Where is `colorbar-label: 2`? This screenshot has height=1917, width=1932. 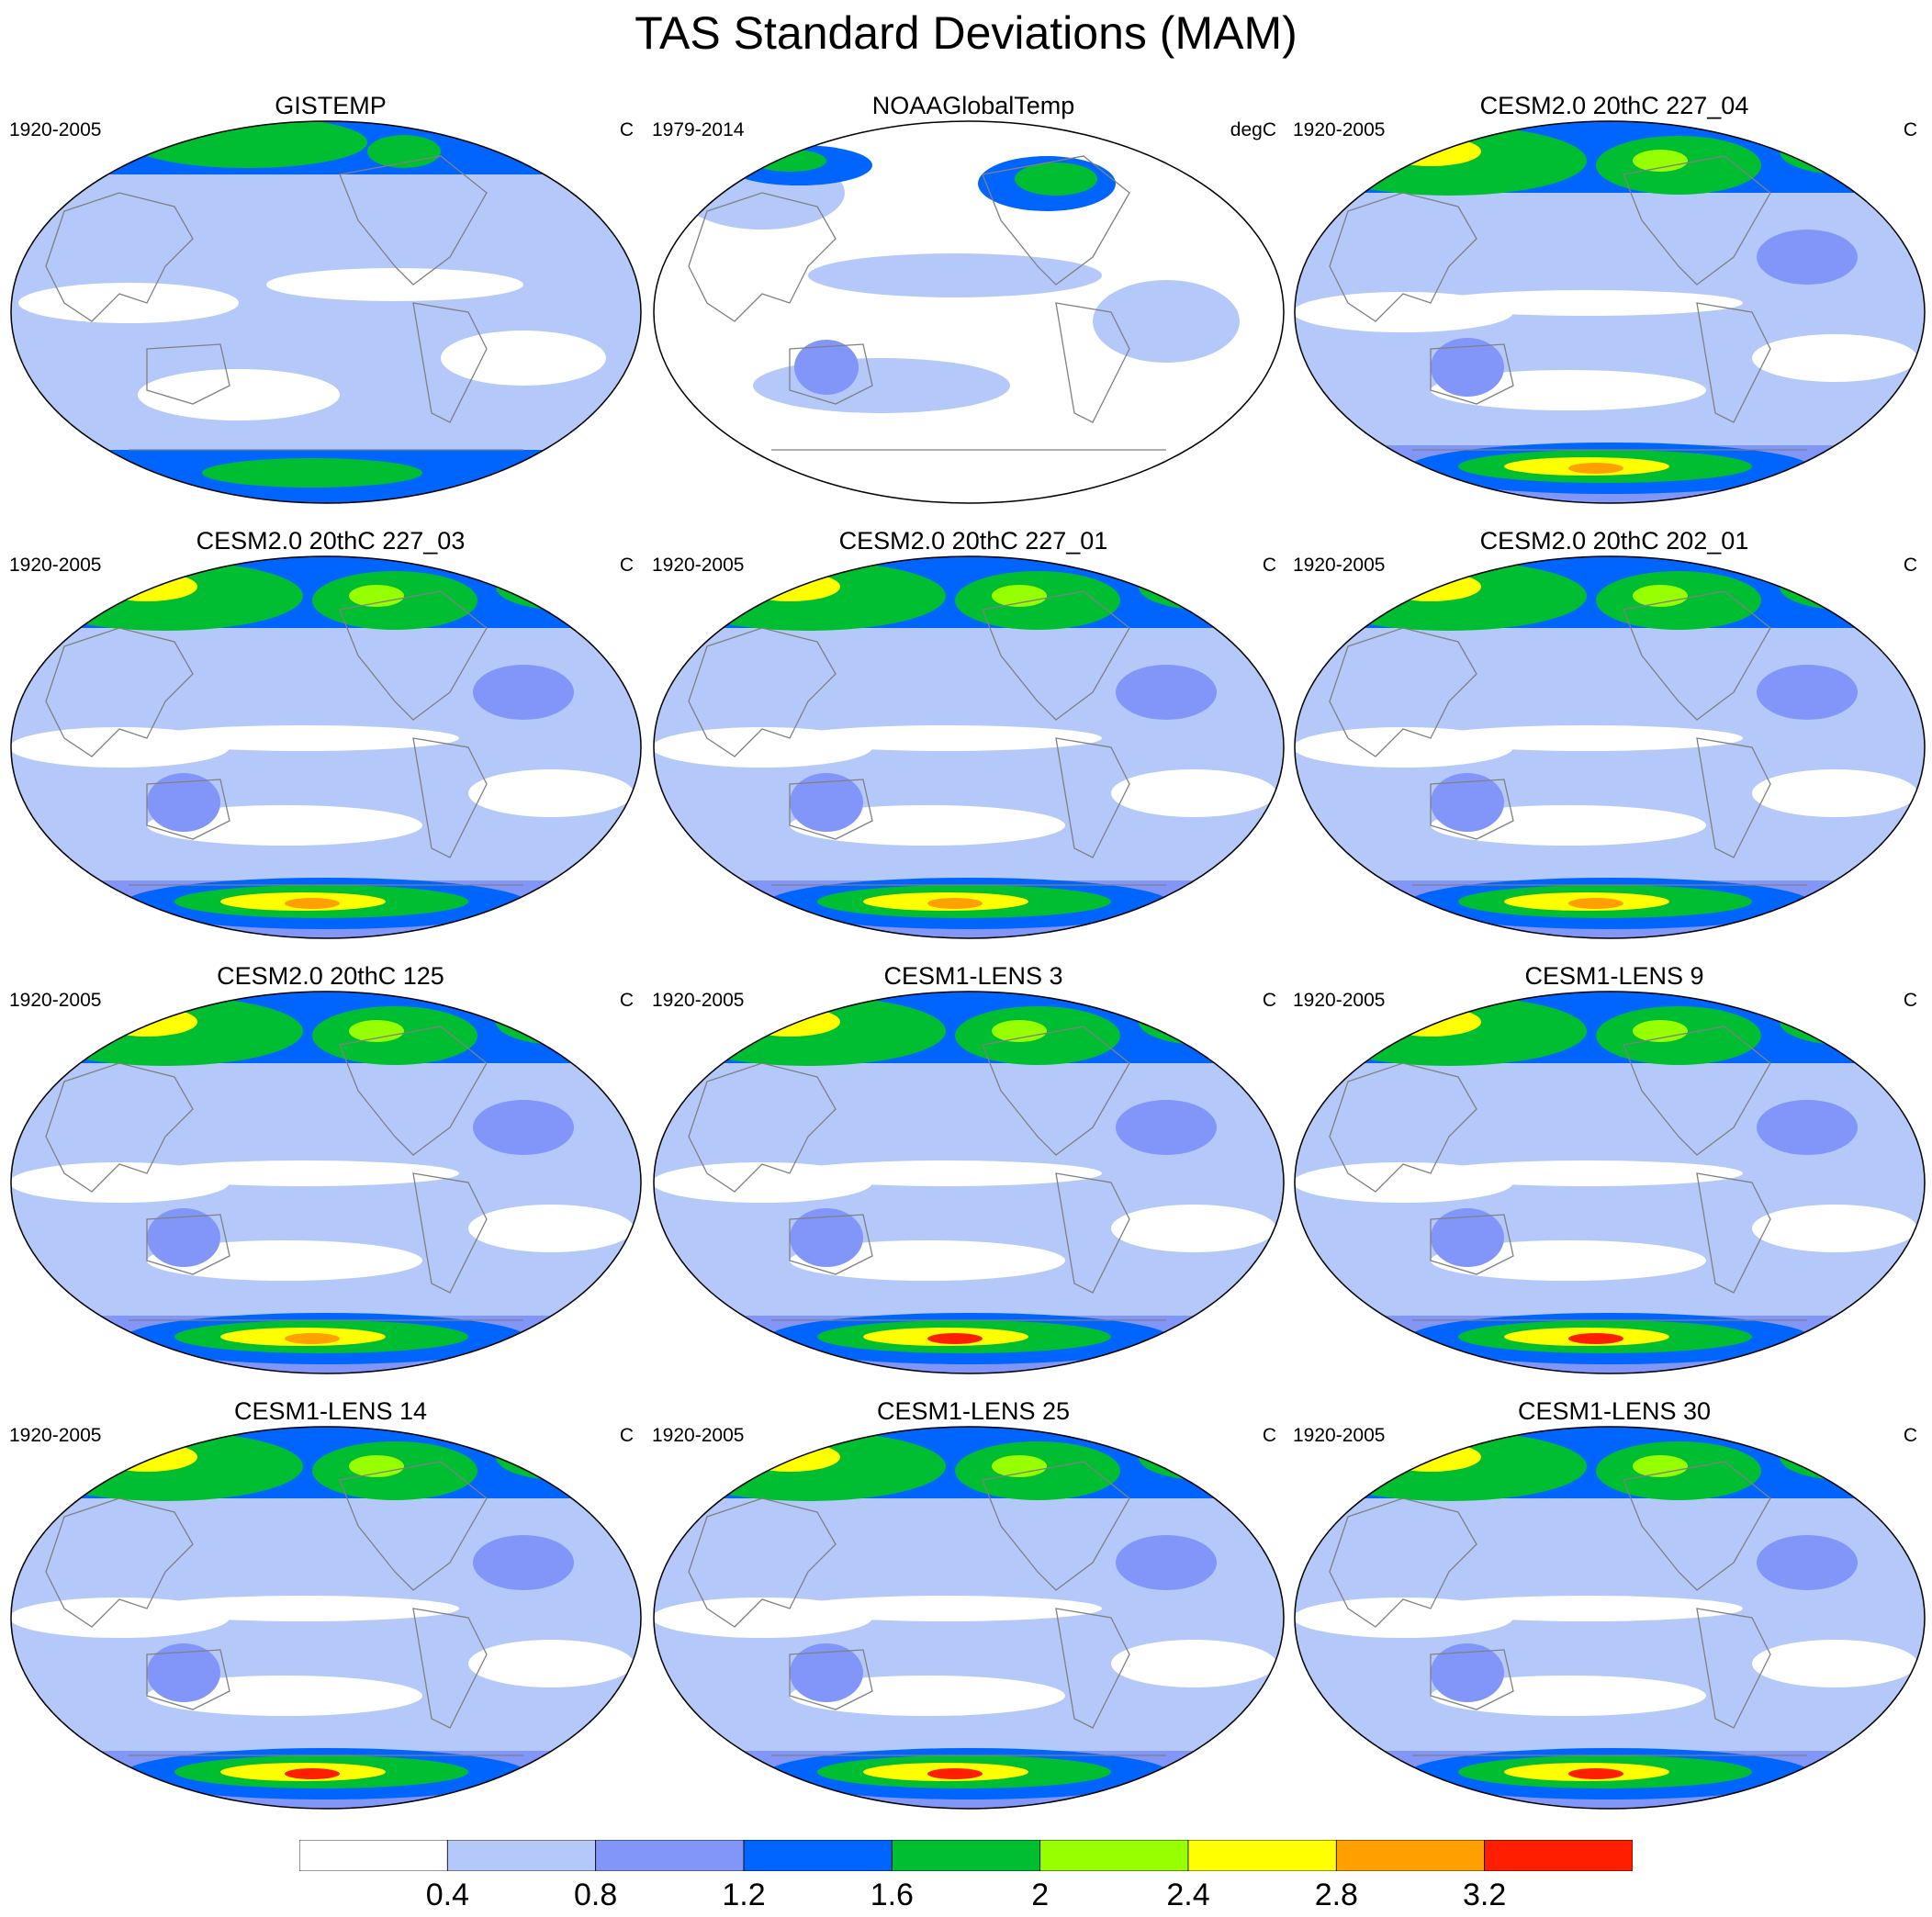
colorbar-label: 2 is located at coordinates (1040, 1895).